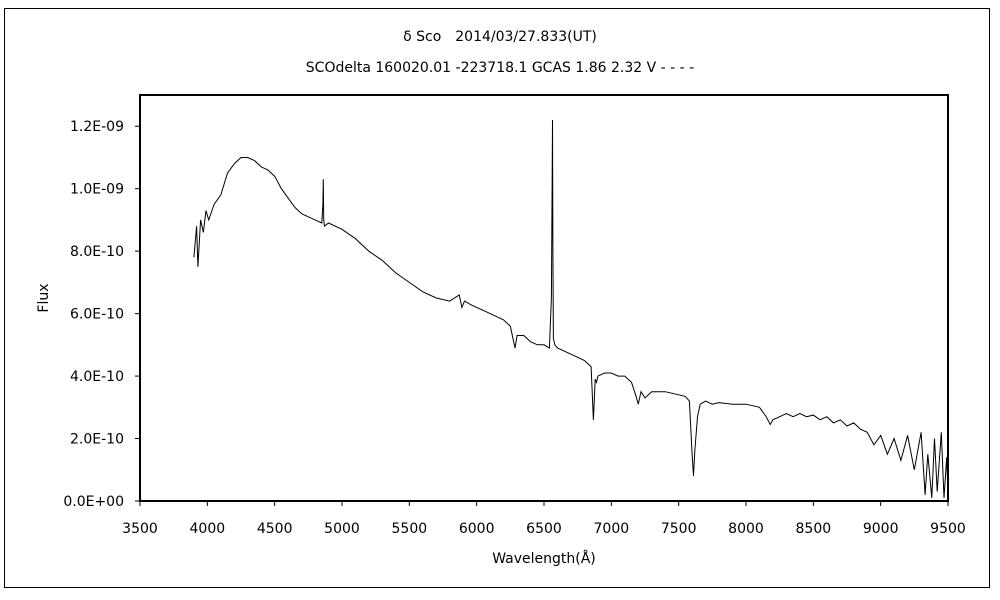 The width and height of the screenshot is (1000, 600). Describe the element at coordinates (140, 529) in the screenshot. I see `x-tick-label: 3500` at that location.